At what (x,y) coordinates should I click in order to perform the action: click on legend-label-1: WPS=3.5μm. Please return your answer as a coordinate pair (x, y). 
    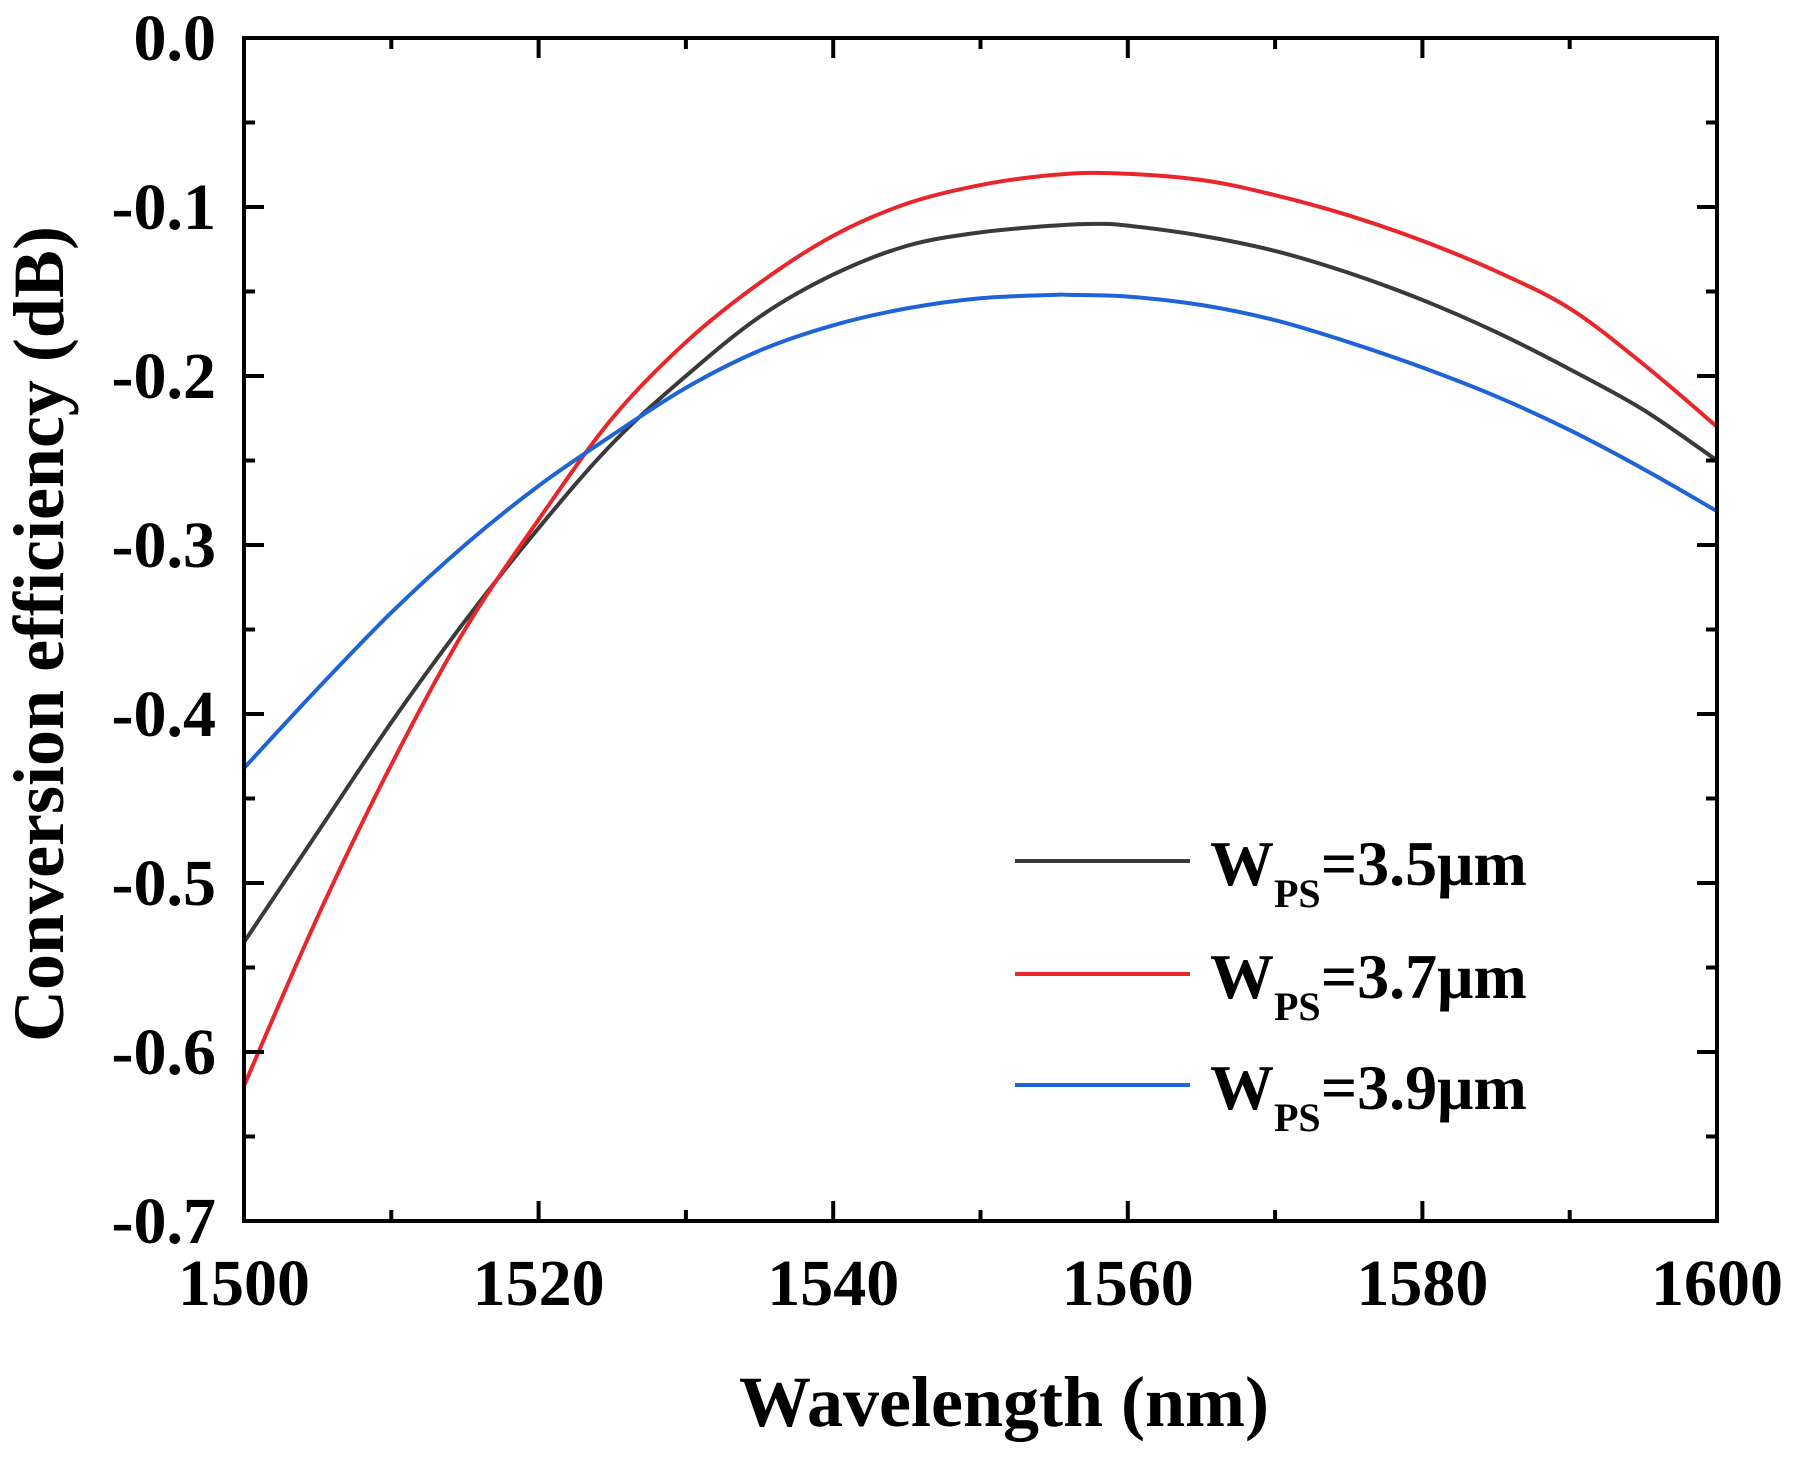
    Looking at the image, I should click on (1368, 872).